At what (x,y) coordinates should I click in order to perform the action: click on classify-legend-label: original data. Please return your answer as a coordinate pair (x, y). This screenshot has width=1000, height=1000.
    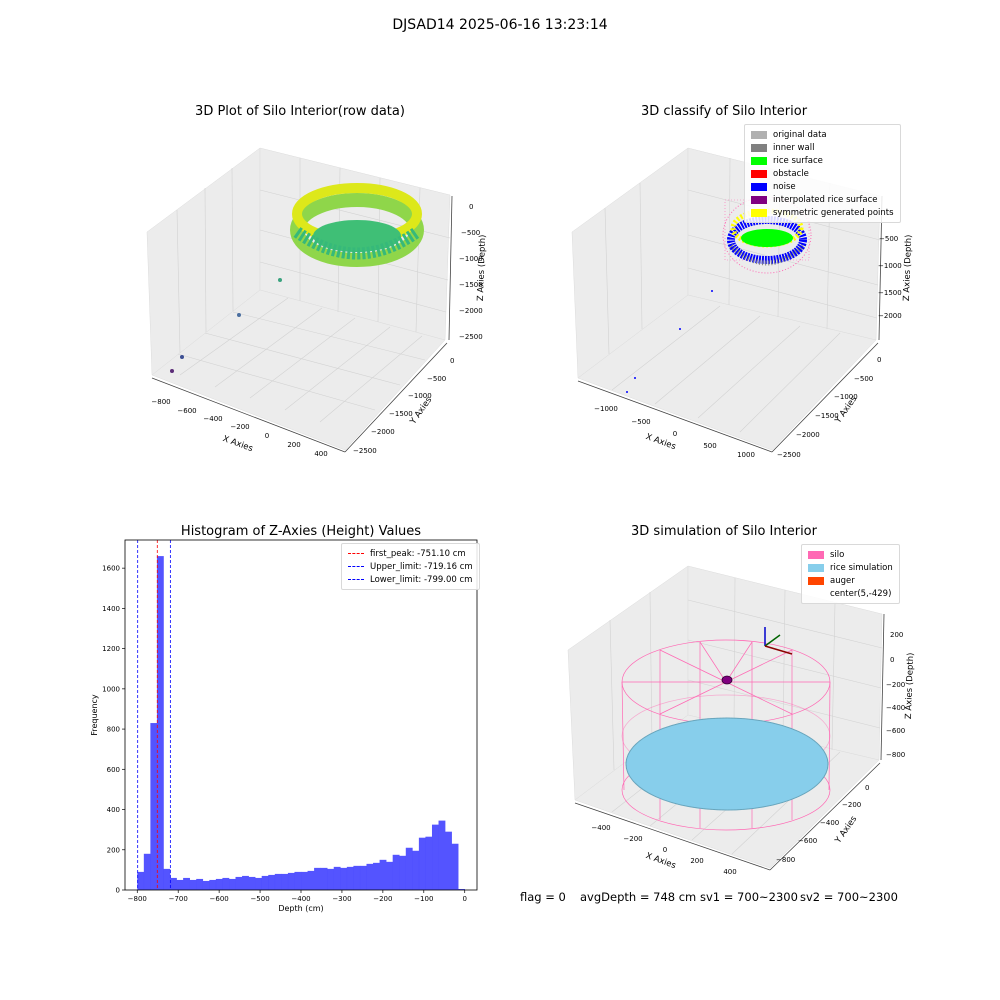
    Looking at the image, I should click on (800, 134).